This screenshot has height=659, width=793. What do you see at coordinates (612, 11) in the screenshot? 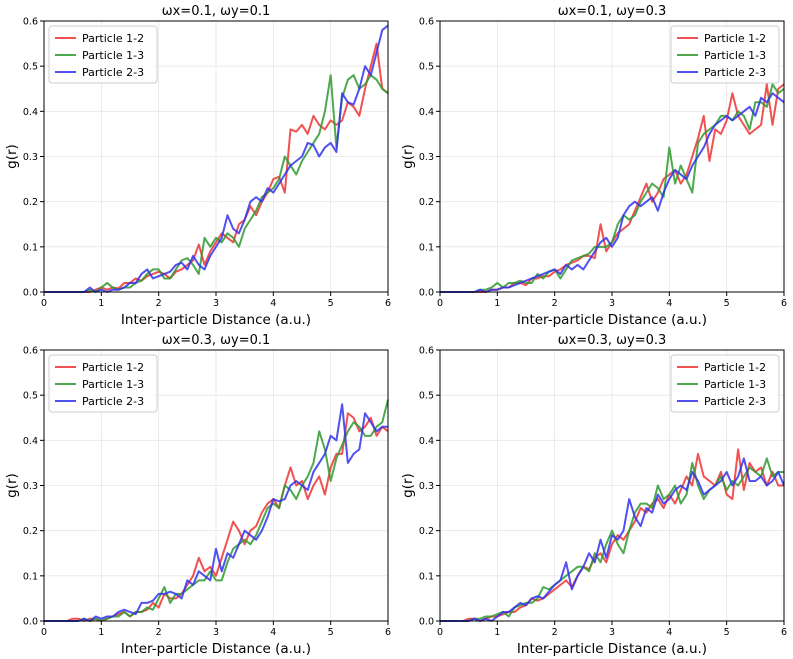
I see `chart-title: ωx=0.1, ωy=0.3` at bounding box center [612, 11].